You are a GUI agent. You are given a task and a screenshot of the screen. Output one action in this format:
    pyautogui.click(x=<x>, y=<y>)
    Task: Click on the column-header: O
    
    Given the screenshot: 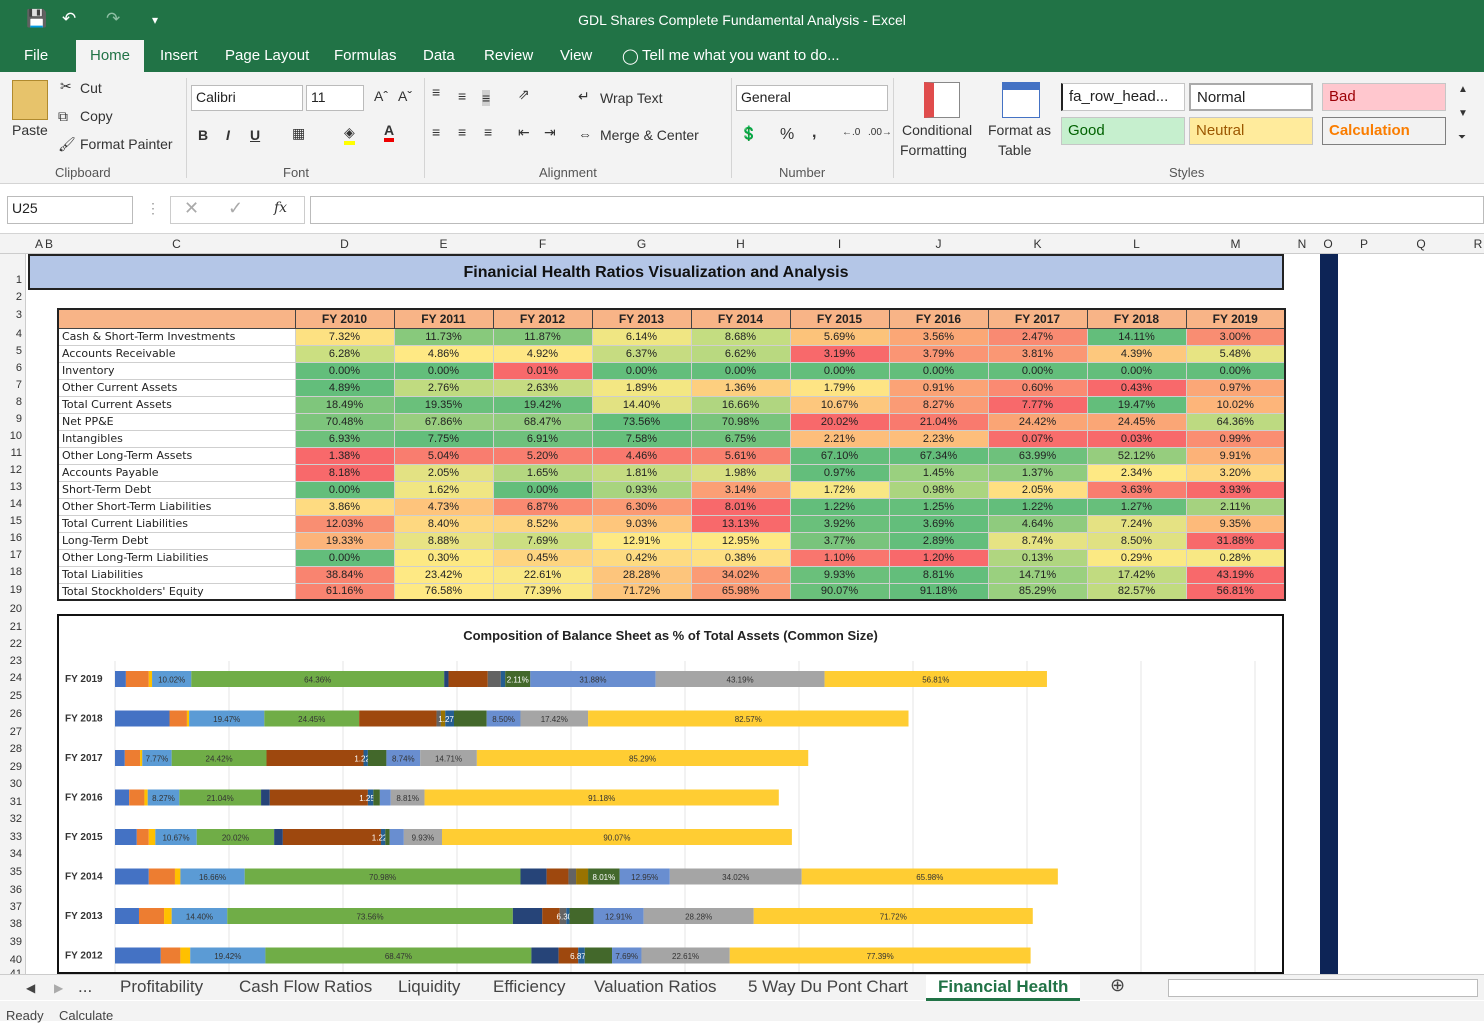 What is the action you would take?
    pyautogui.click(x=1328, y=244)
    